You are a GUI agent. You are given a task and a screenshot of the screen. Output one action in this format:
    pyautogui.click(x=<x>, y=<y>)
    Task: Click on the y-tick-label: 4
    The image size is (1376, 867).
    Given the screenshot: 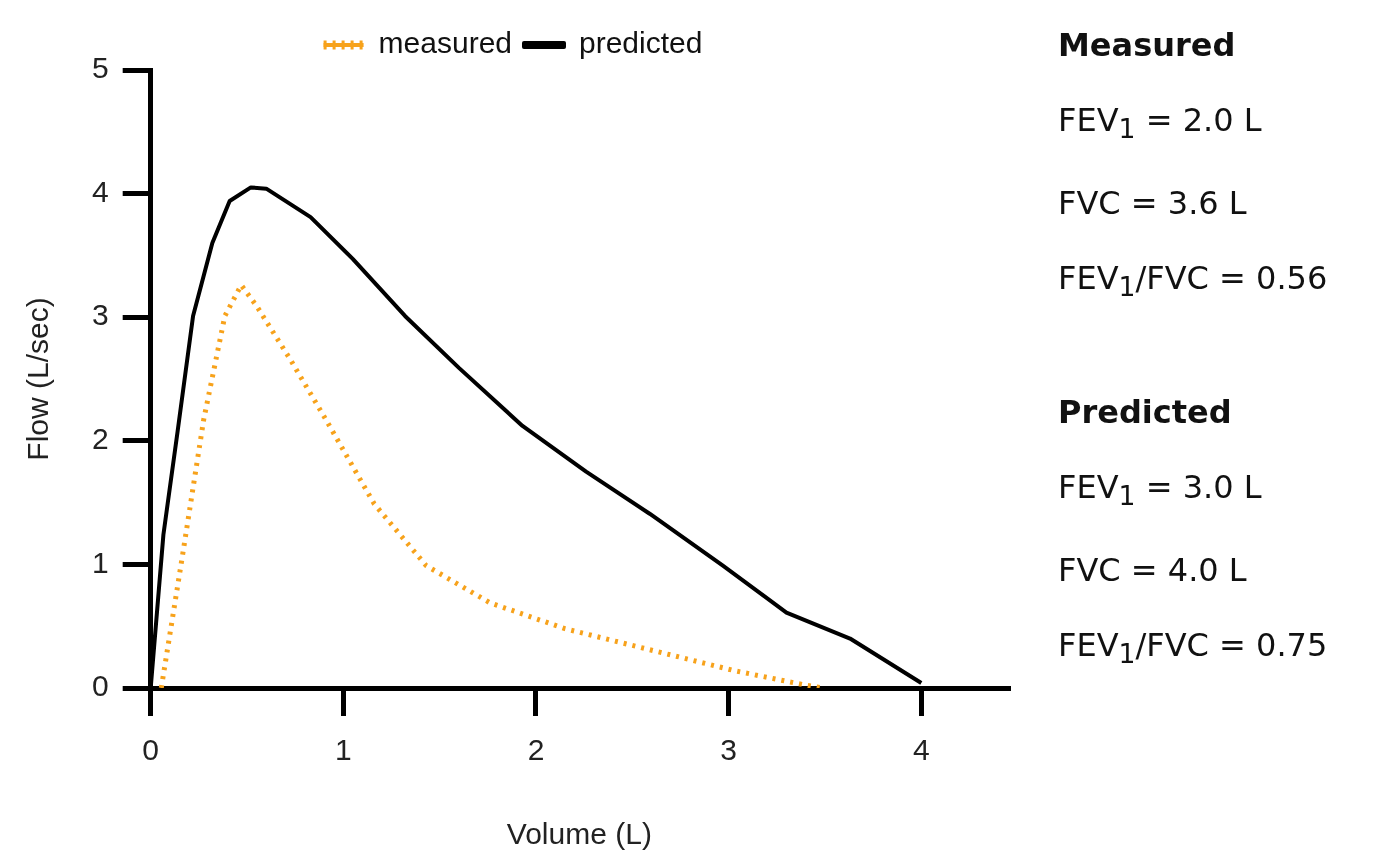 What is the action you would take?
    pyautogui.click(x=100, y=191)
    